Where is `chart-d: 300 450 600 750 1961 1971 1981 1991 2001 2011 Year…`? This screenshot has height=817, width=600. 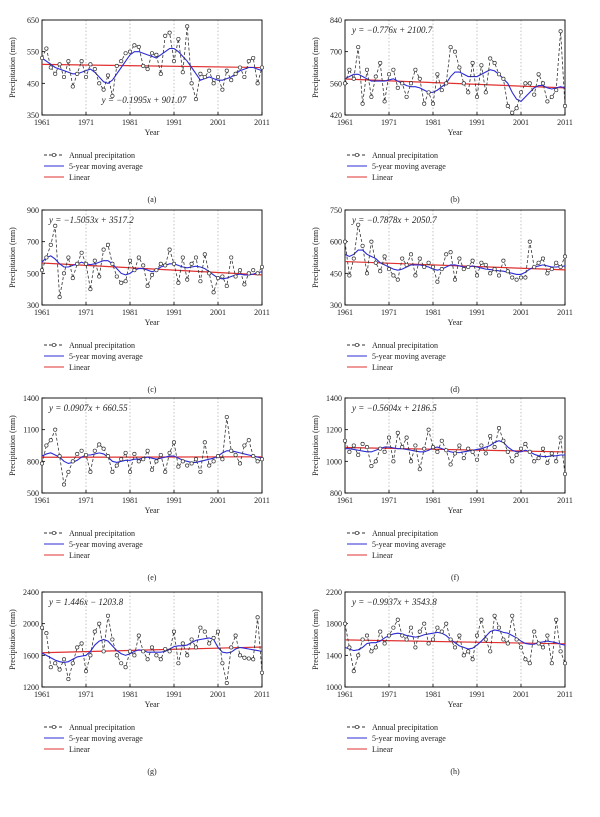
chart-d: 300 450 600 750 1961 1971 1981 1991 2001 2011 Year… is located at coordinates (442, 300).